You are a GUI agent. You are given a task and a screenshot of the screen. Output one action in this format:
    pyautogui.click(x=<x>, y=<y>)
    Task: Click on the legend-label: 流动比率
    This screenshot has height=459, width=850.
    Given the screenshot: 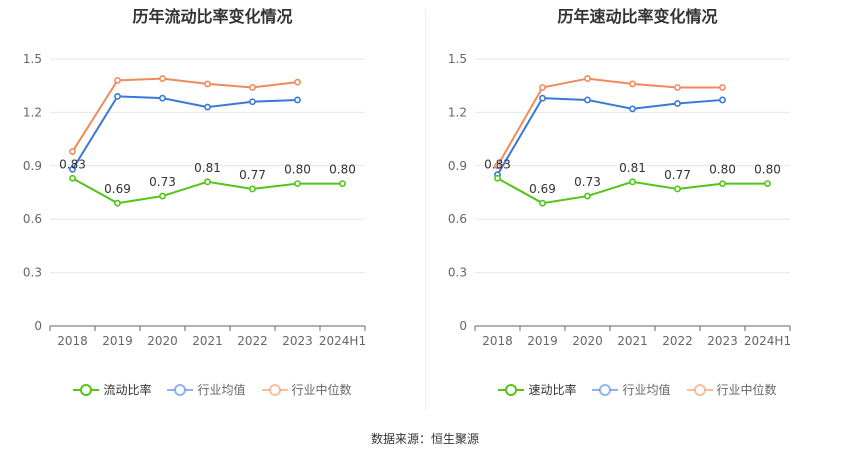 What is the action you would take?
    pyautogui.click(x=127, y=390)
    